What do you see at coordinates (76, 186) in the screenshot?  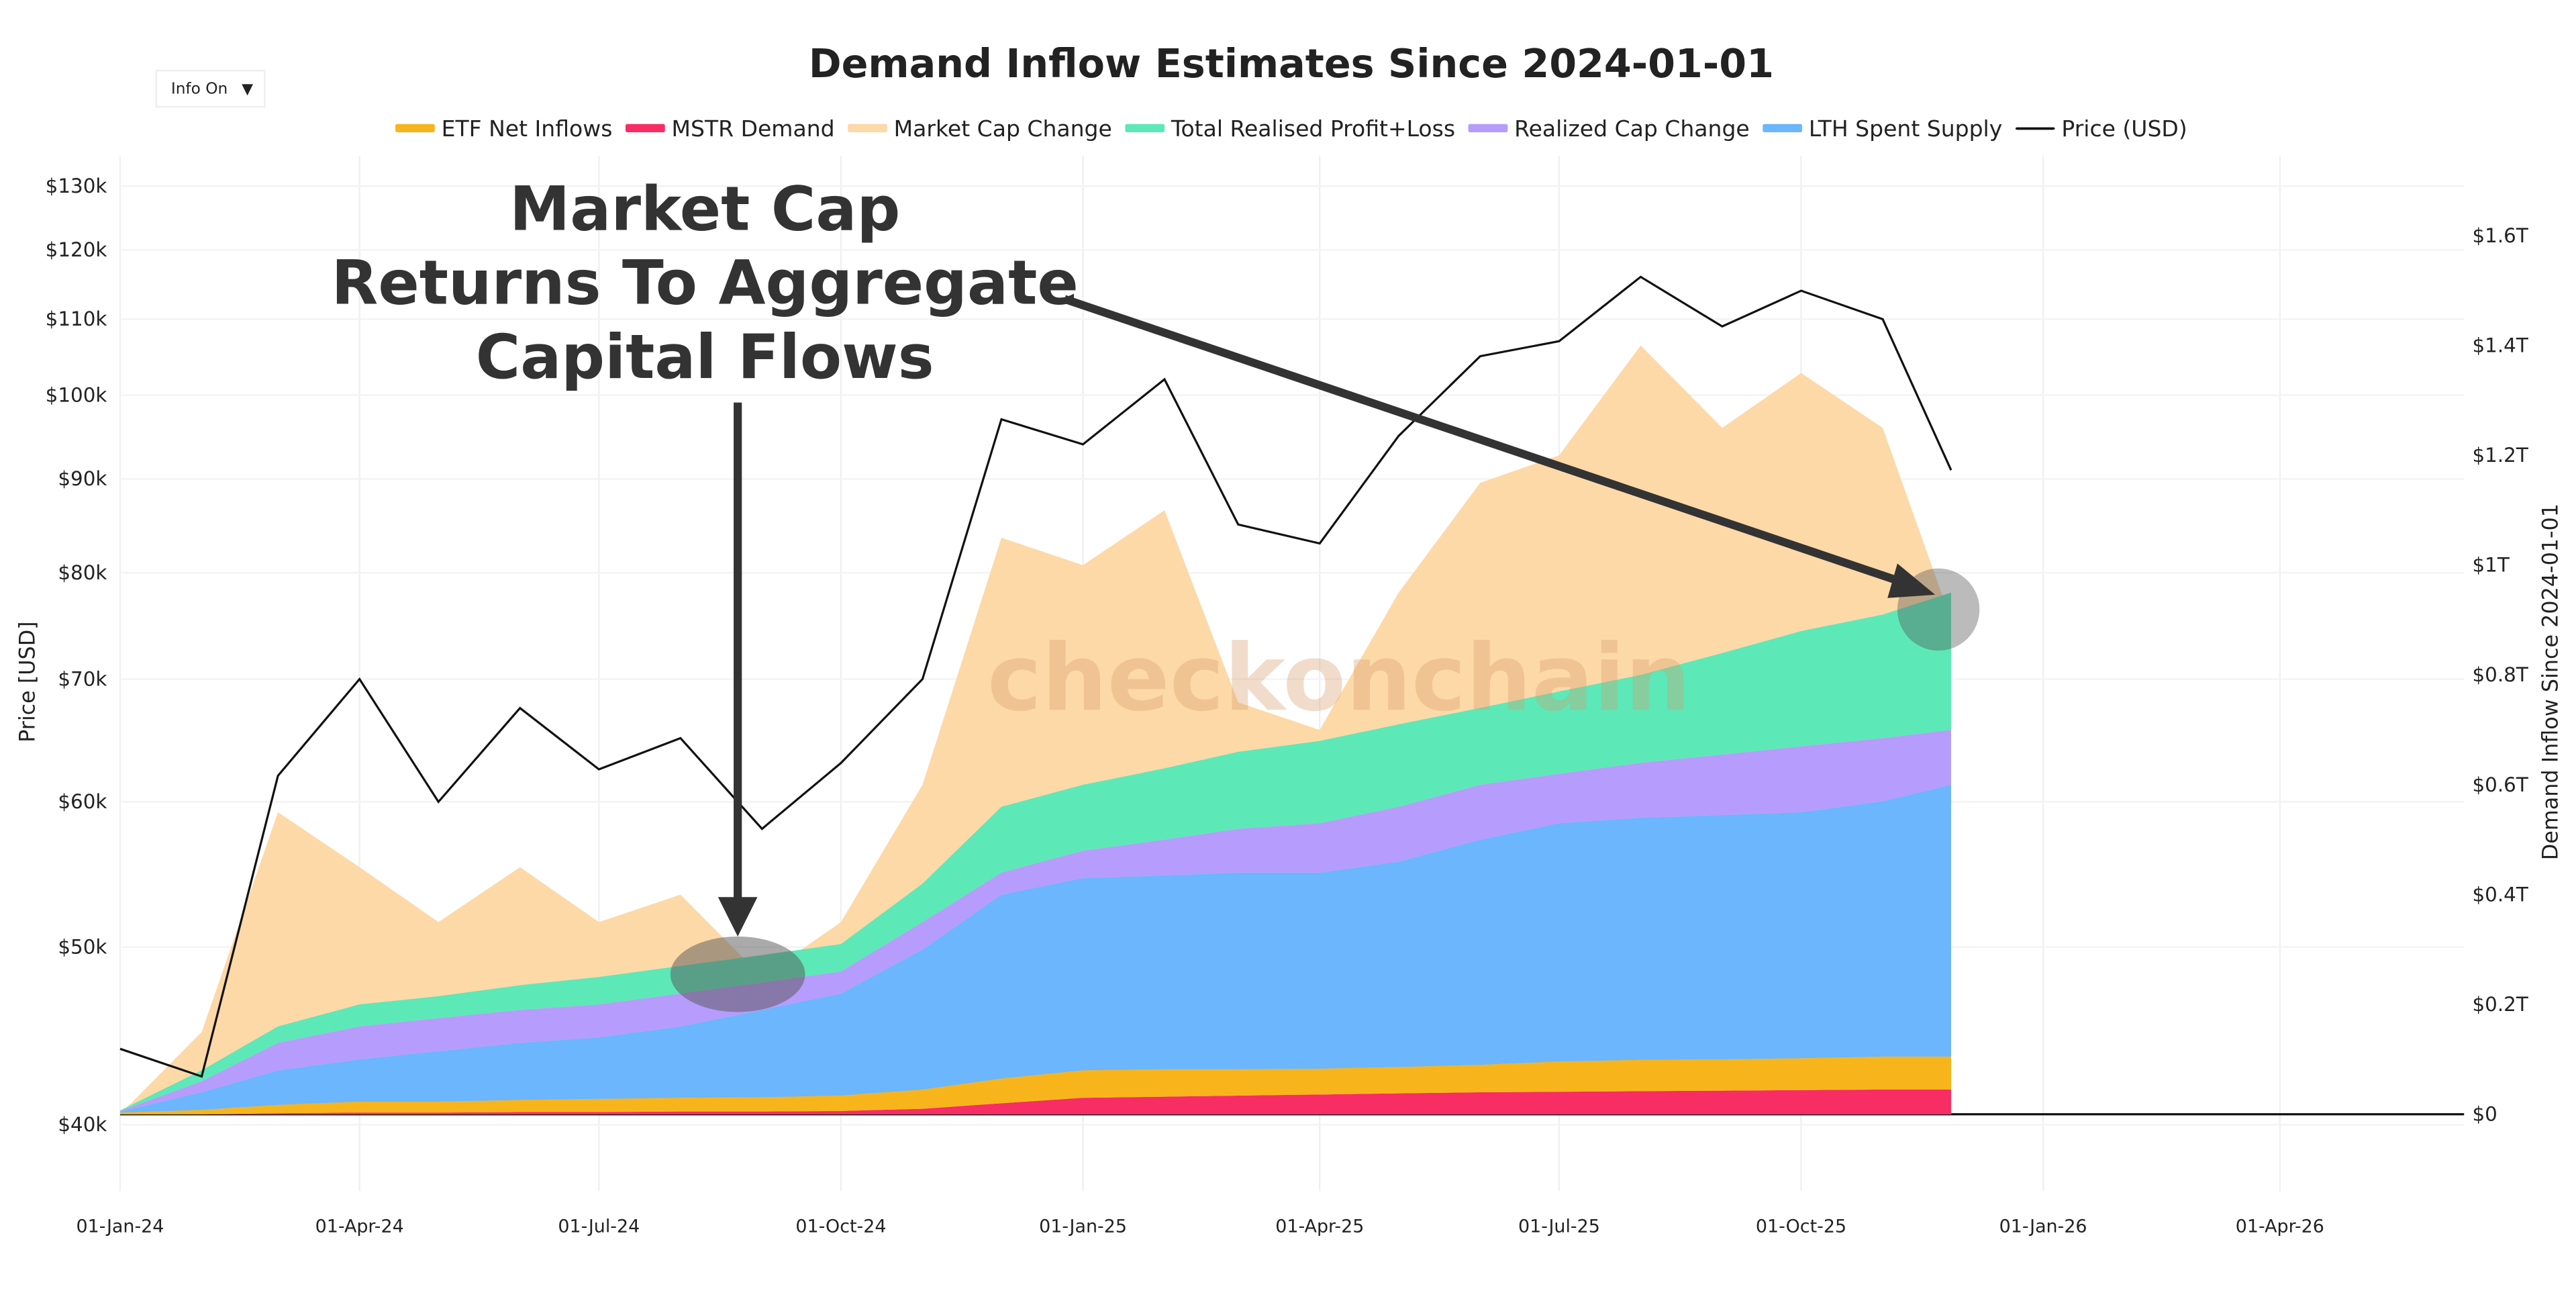 I see `y-tick-label: $130k` at bounding box center [76, 186].